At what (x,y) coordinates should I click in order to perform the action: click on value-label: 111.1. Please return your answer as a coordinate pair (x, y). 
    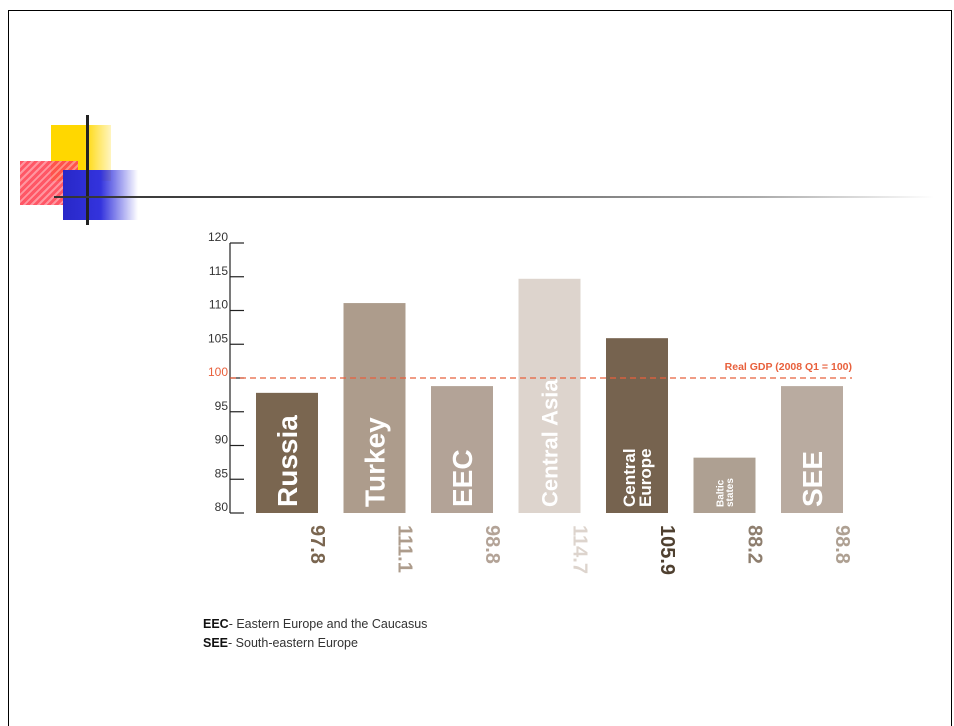
    Looking at the image, I should click on (405, 549).